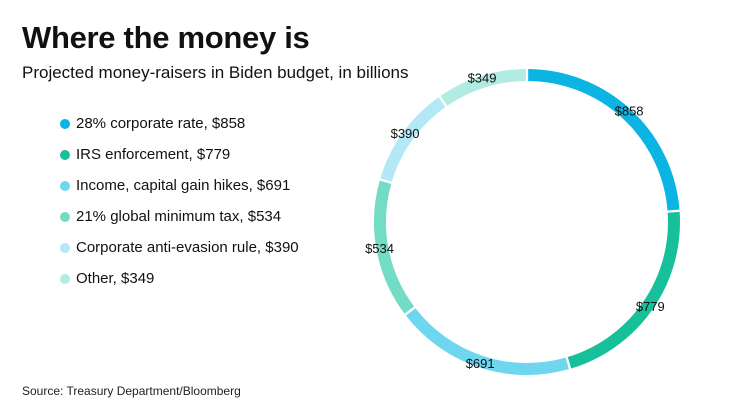 This screenshot has width=740, height=416. Describe the element at coordinates (153, 154) in the screenshot. I see `legend-label: IRS enforcement, $779` at that location.